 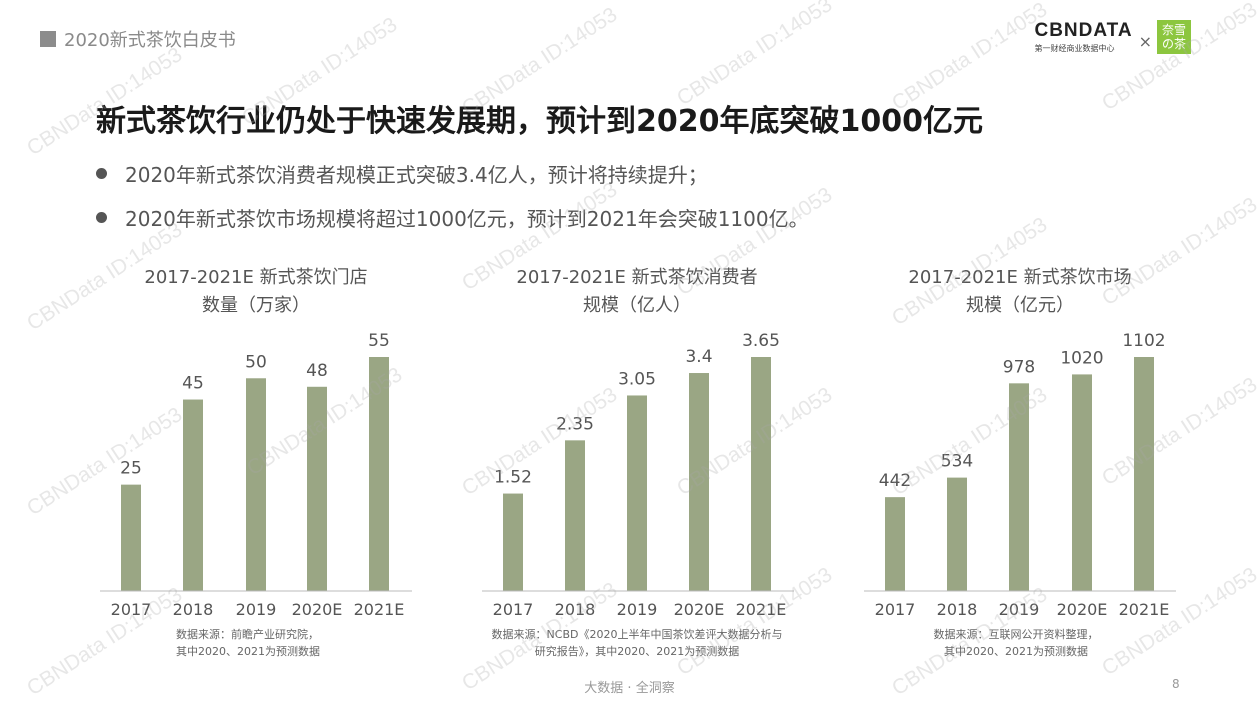 What do you see at coordinates (637, 379) in the screenshot?
I see `bar-value-label: 3.05` at bounding box center [637, 379].